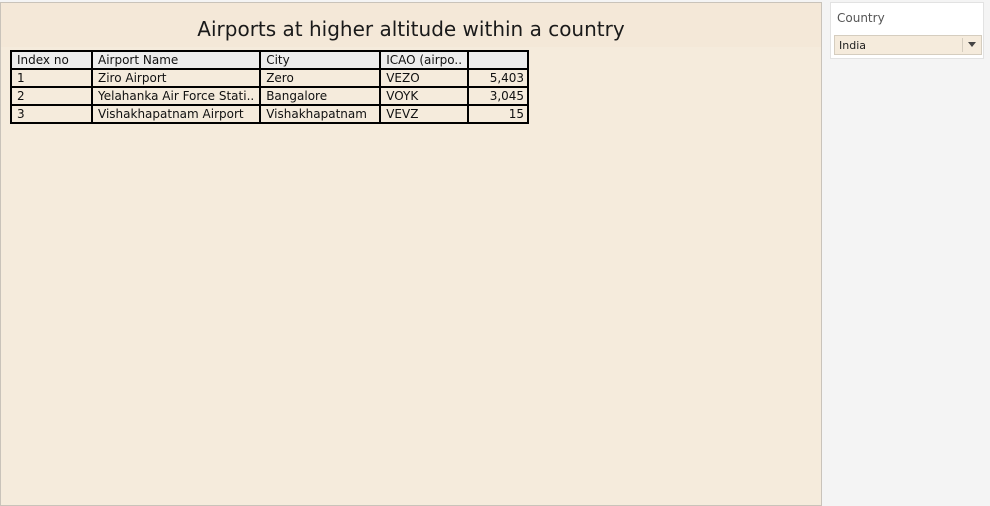 The image size is (990, 506). I want to click on cell-altitude: 15, so click(498, 114).